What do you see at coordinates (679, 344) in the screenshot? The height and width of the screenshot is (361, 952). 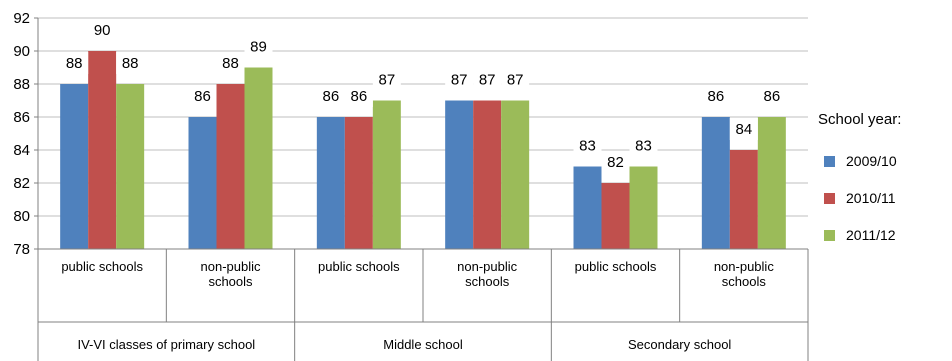 I see `group-label: Secondary school` at bounding box center [679, 344].